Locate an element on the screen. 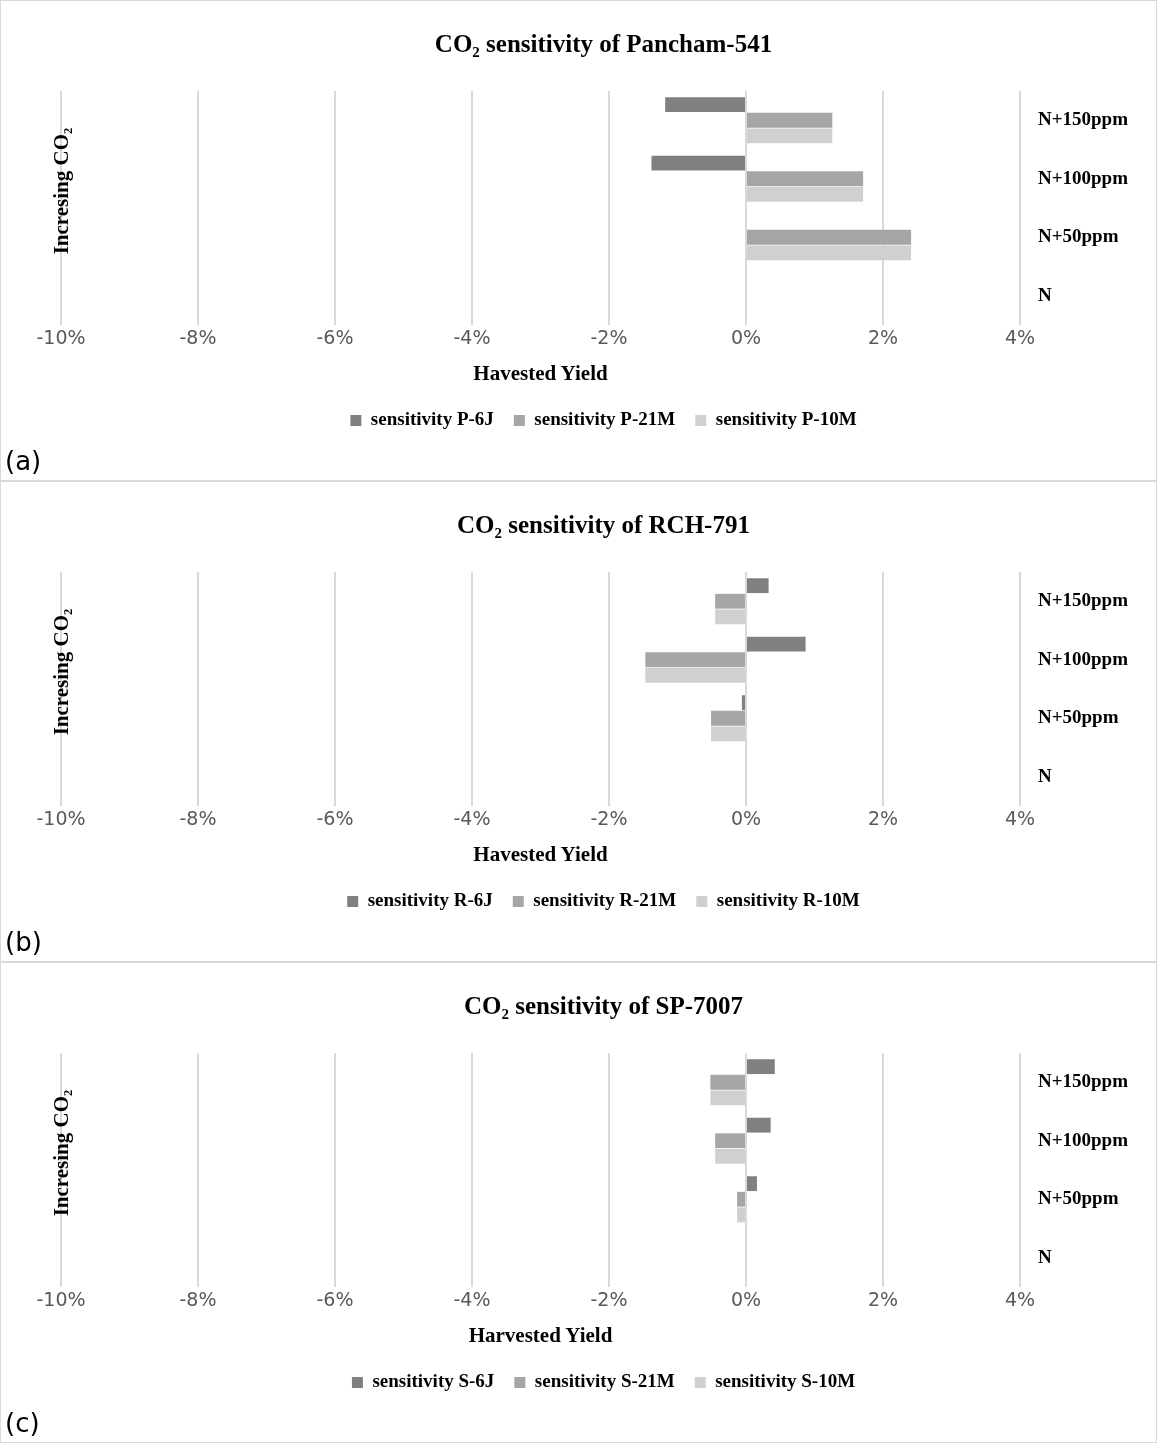 The height and width of the screenshot is (1443, 1157). legend-label: sensitivity P-21M is located at coordinates (605, 419).